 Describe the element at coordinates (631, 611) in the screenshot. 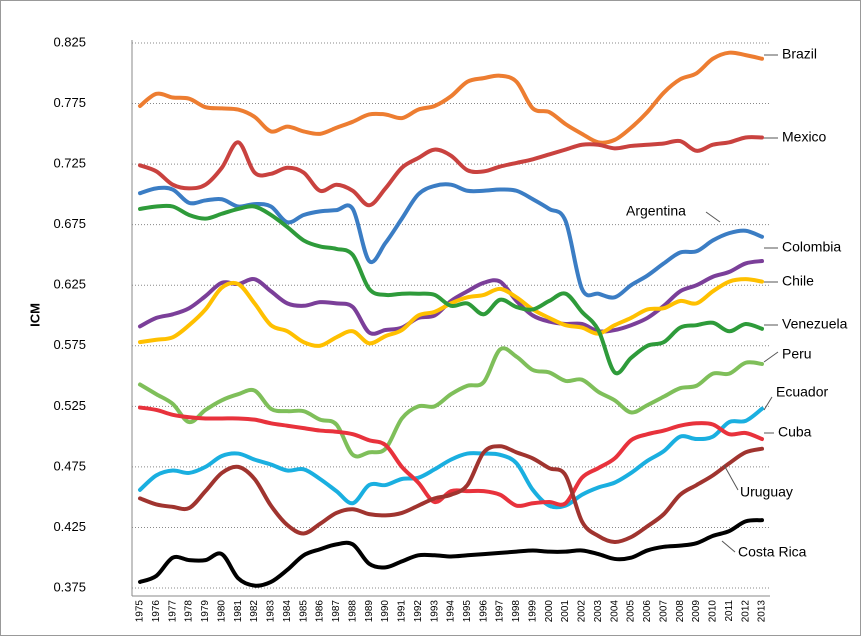

I see `x-tick-label: 2005` at that location.